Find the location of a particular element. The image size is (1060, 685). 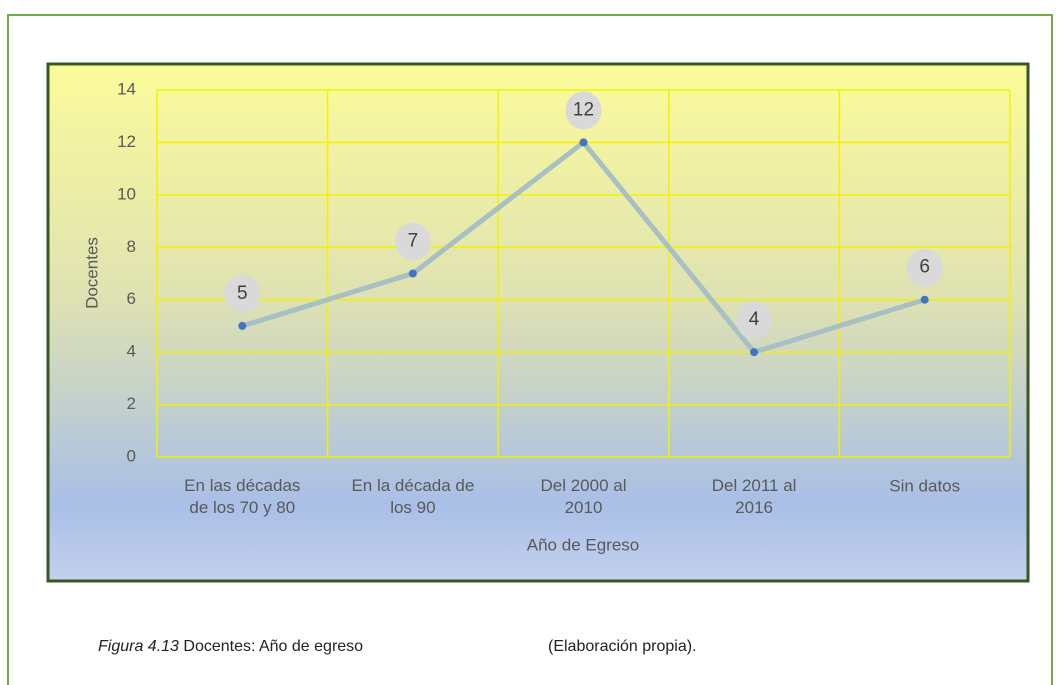

x-tick-label: En las décadas de los 70 y 80 is located at coordinates (242, 496).